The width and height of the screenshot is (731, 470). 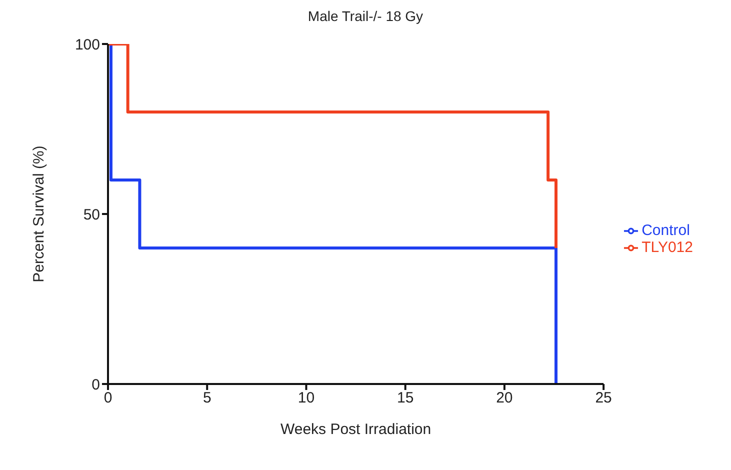 What do you see at coordinates (39, 214) in the screenshot?
I see `y-axis-title: Percent Survival (%)` at bounding box center [39, 214].